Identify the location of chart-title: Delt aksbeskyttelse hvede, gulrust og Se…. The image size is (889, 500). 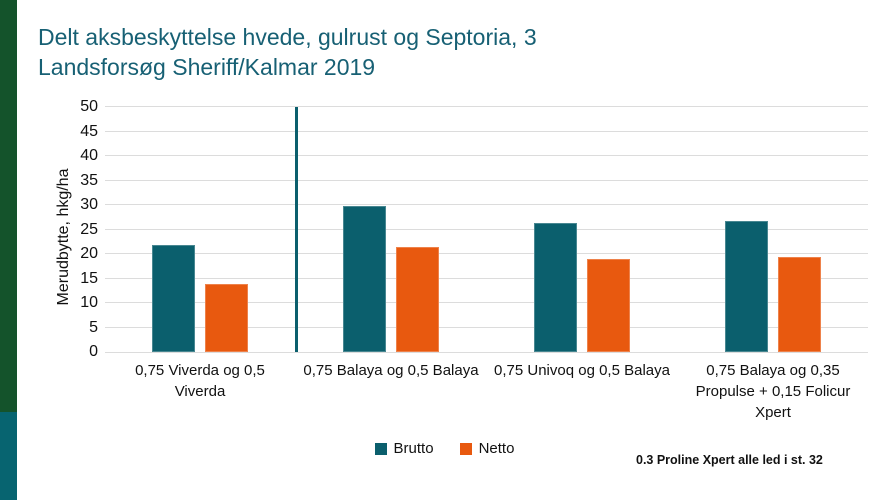
(287, 52).